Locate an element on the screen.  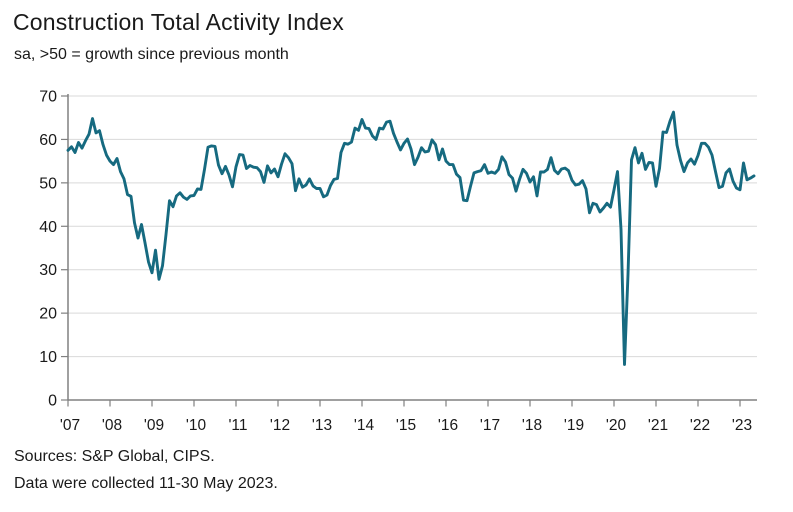
svg-text: '08 is located at coordinates (112, 425).